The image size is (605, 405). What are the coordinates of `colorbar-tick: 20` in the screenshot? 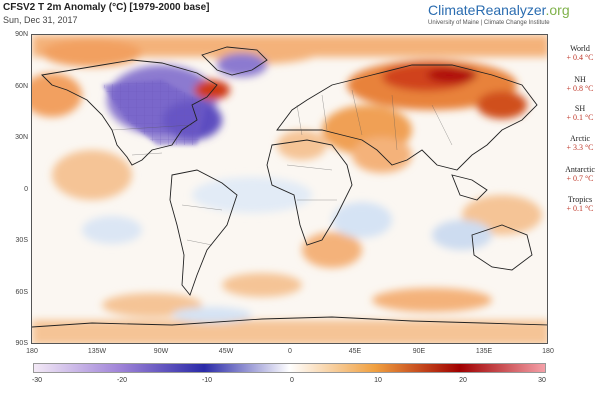 It's located at (463, 380).